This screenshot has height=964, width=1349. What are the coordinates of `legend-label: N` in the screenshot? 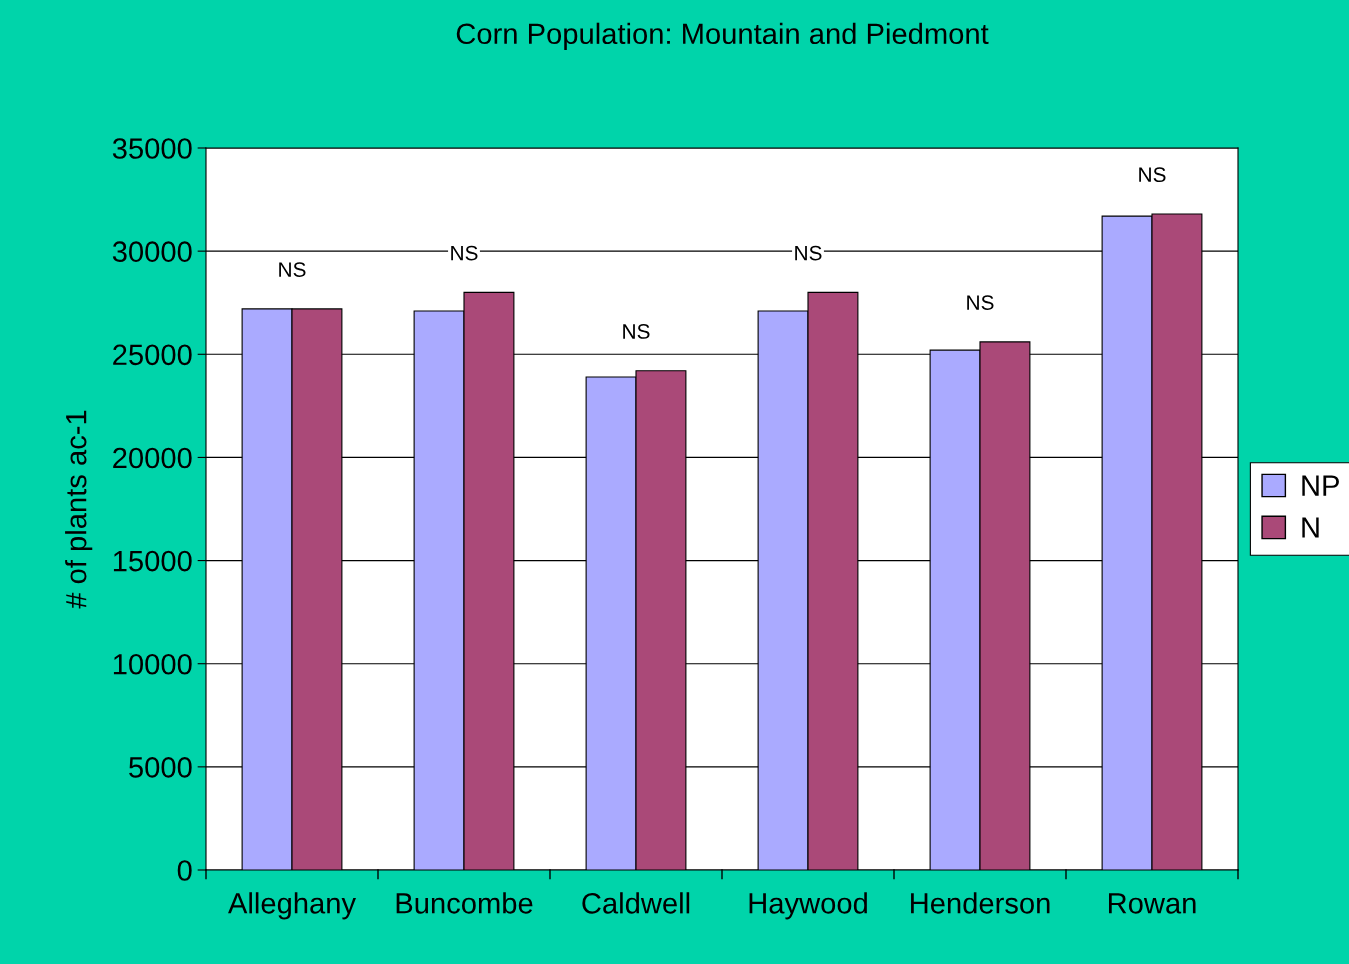 It's located at (1310, 527).